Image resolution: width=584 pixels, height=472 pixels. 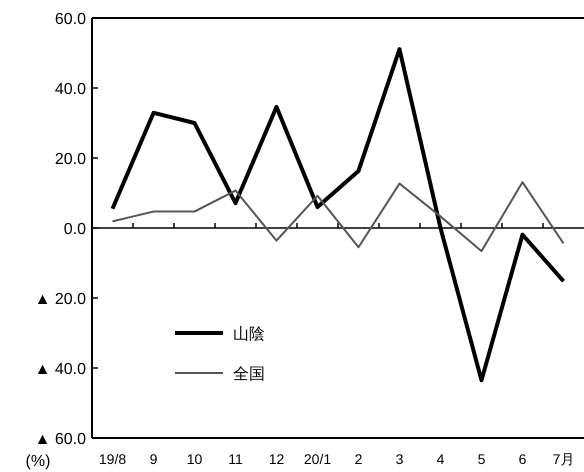 What do you see at coordinates (522, 459) in the screenshot?
I see `x-tick-label: 6` at bounding box center [522, 459].